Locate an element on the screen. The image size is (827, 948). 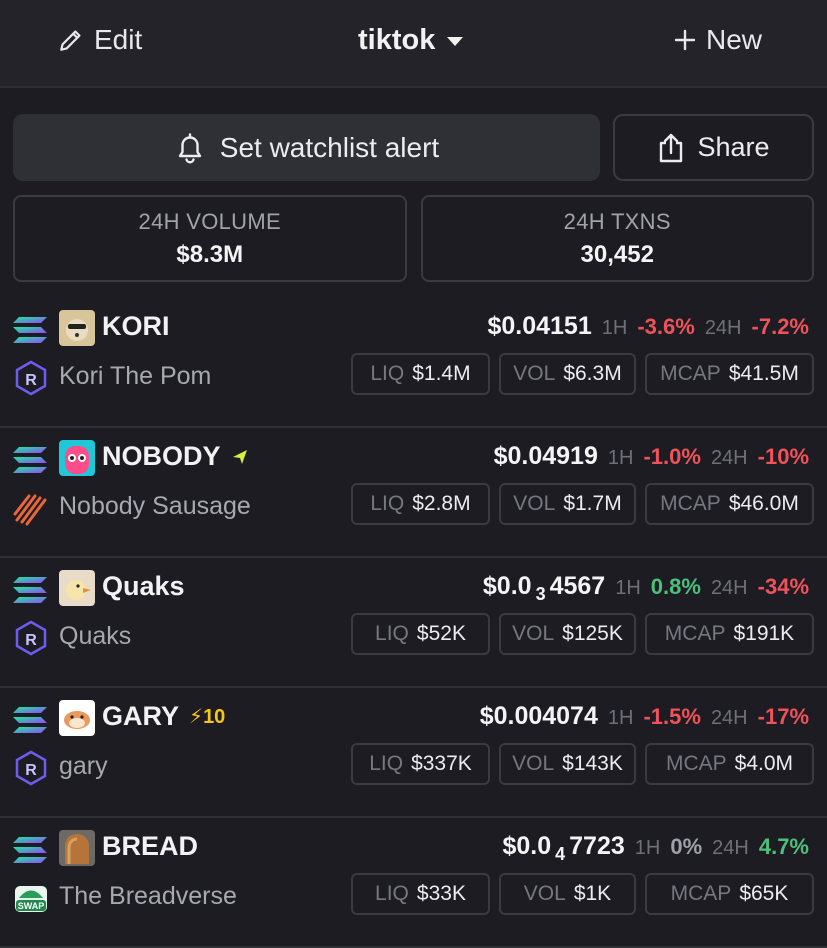
token-symbol-group: BREAD is located at coordinates (150, 846).